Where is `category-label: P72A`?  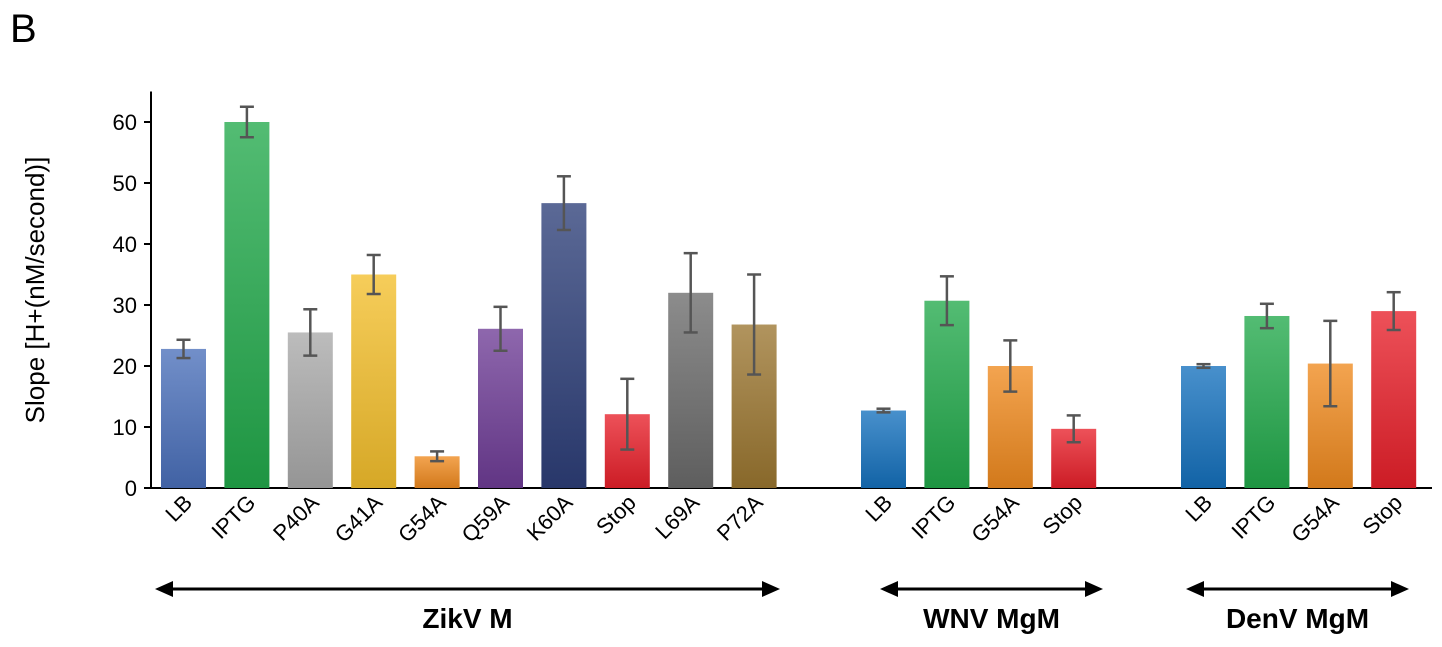 category-label: P72A is located at coordinates (740, 518).